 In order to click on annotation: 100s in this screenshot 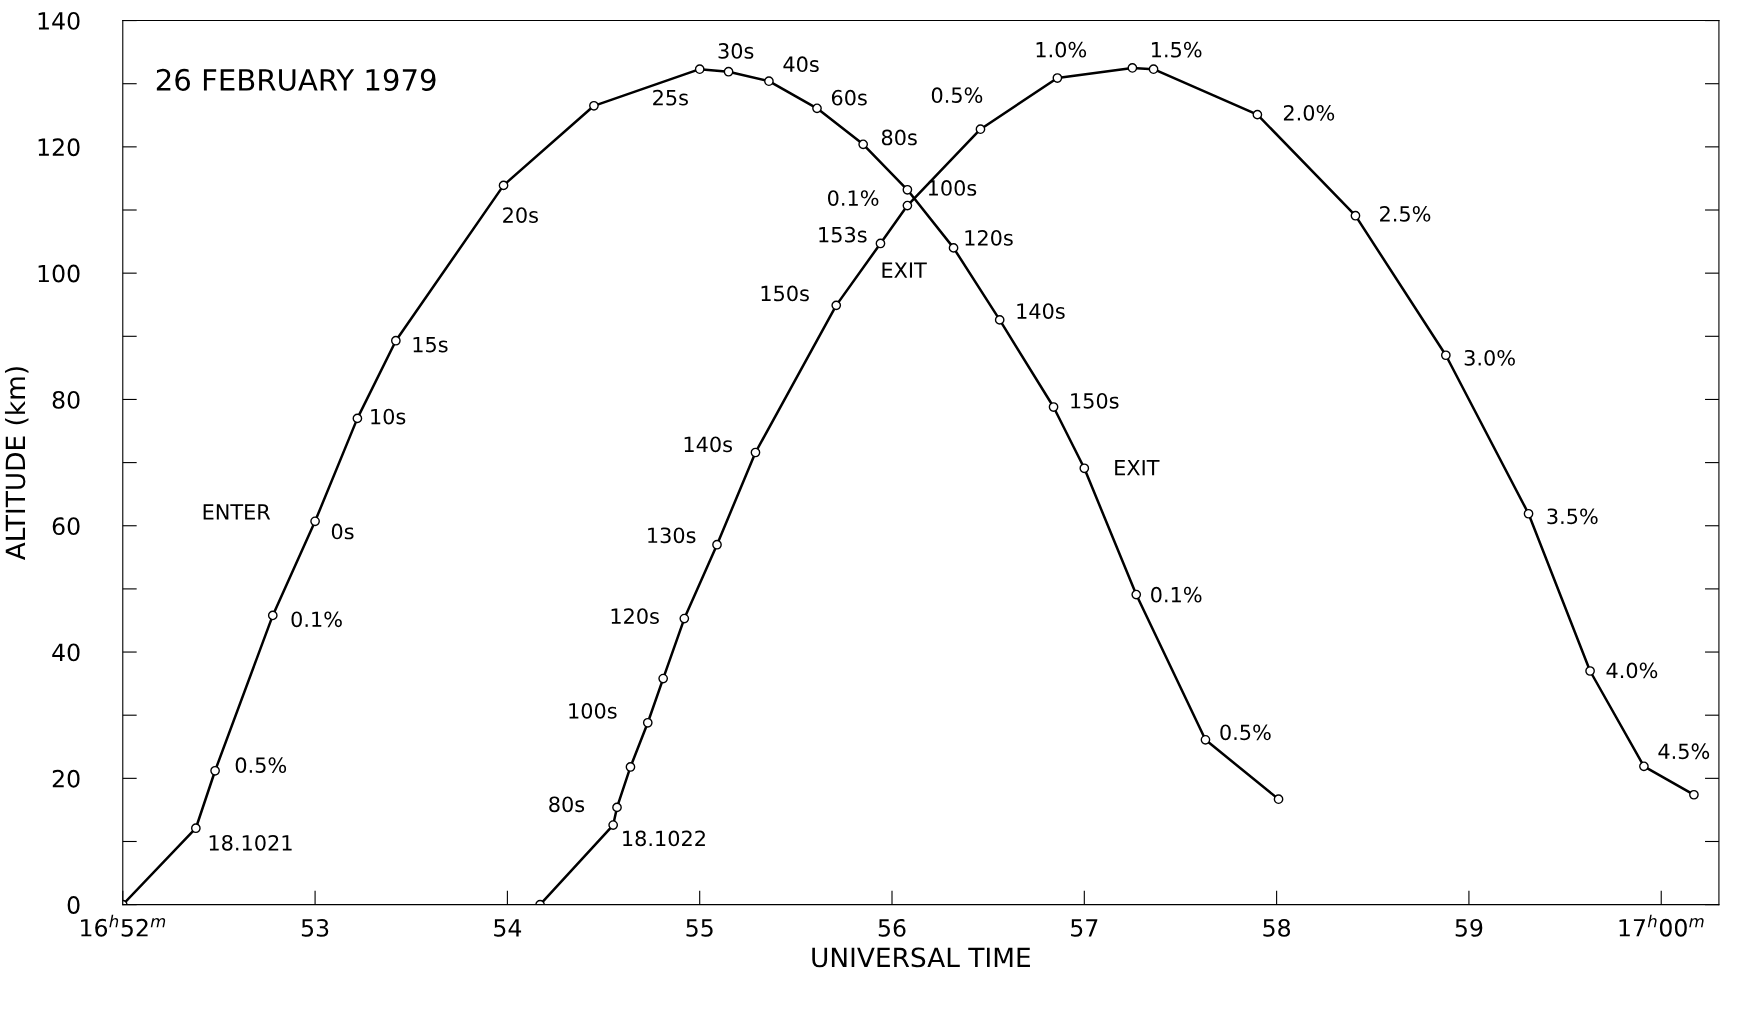, I will do `click(952, 188)`.